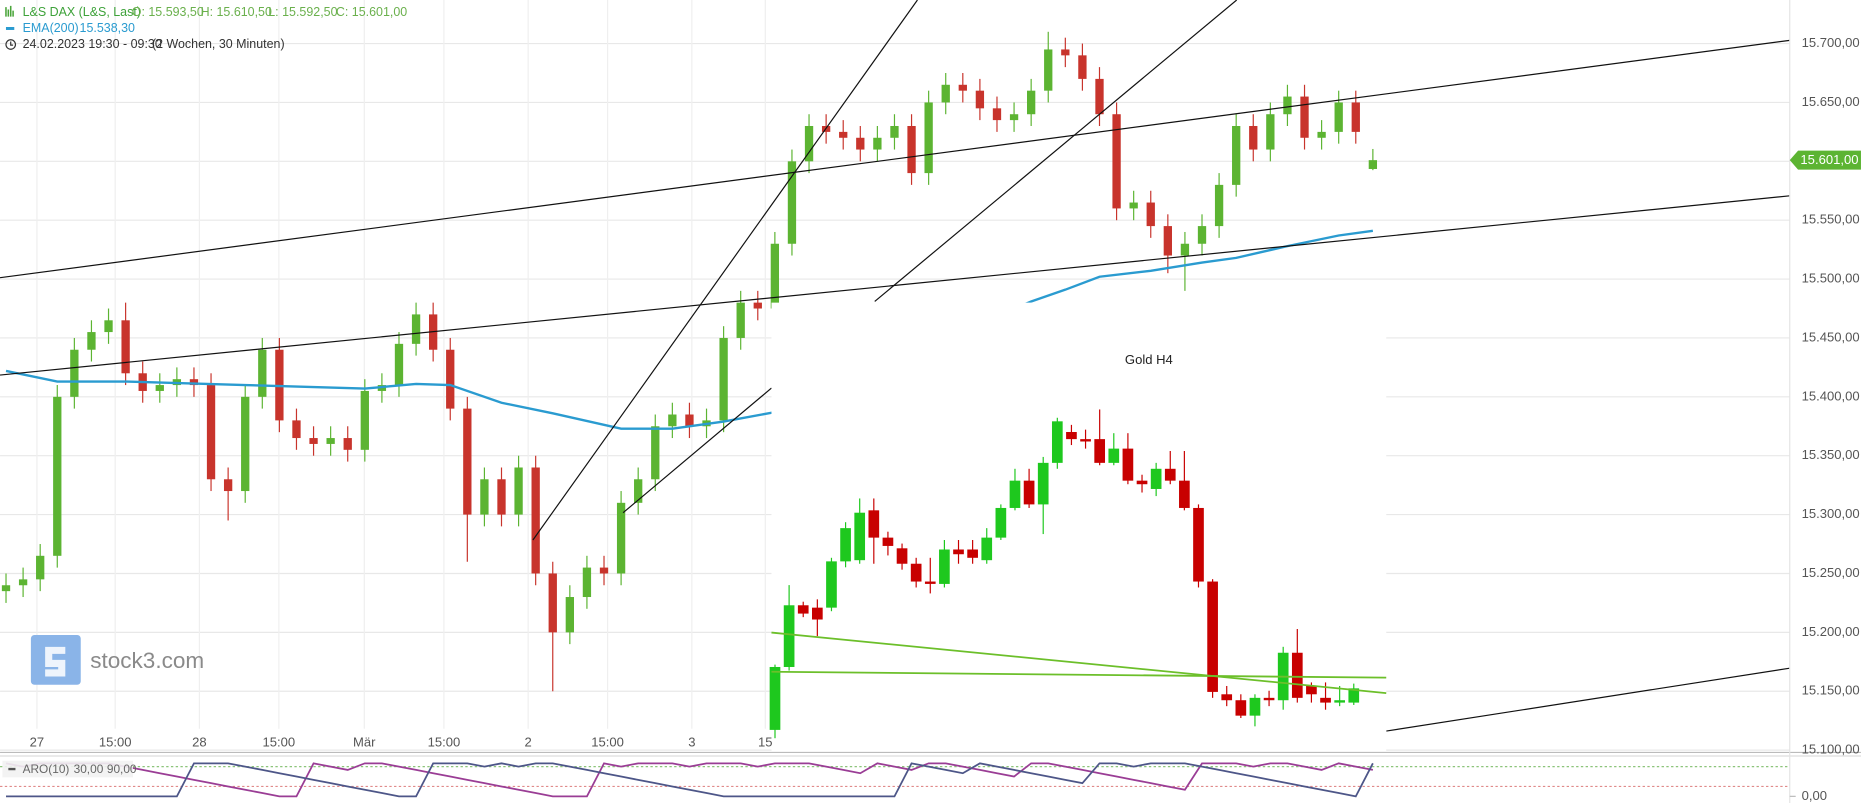 This screenshot has width=1861, height=803. I want to click on y-tick-label: 15.500,00, so click(1831, 278).